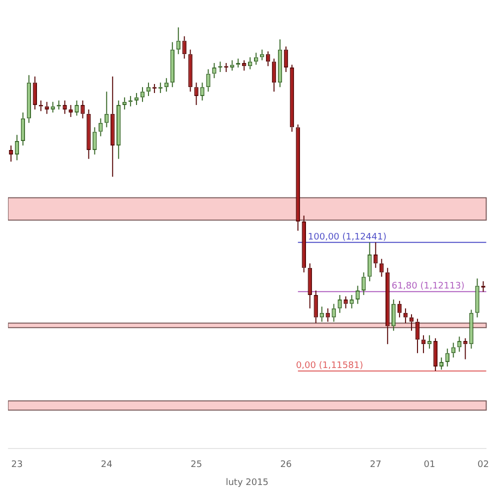  I want to click on x-tick-label: 27, so click(376, 465).